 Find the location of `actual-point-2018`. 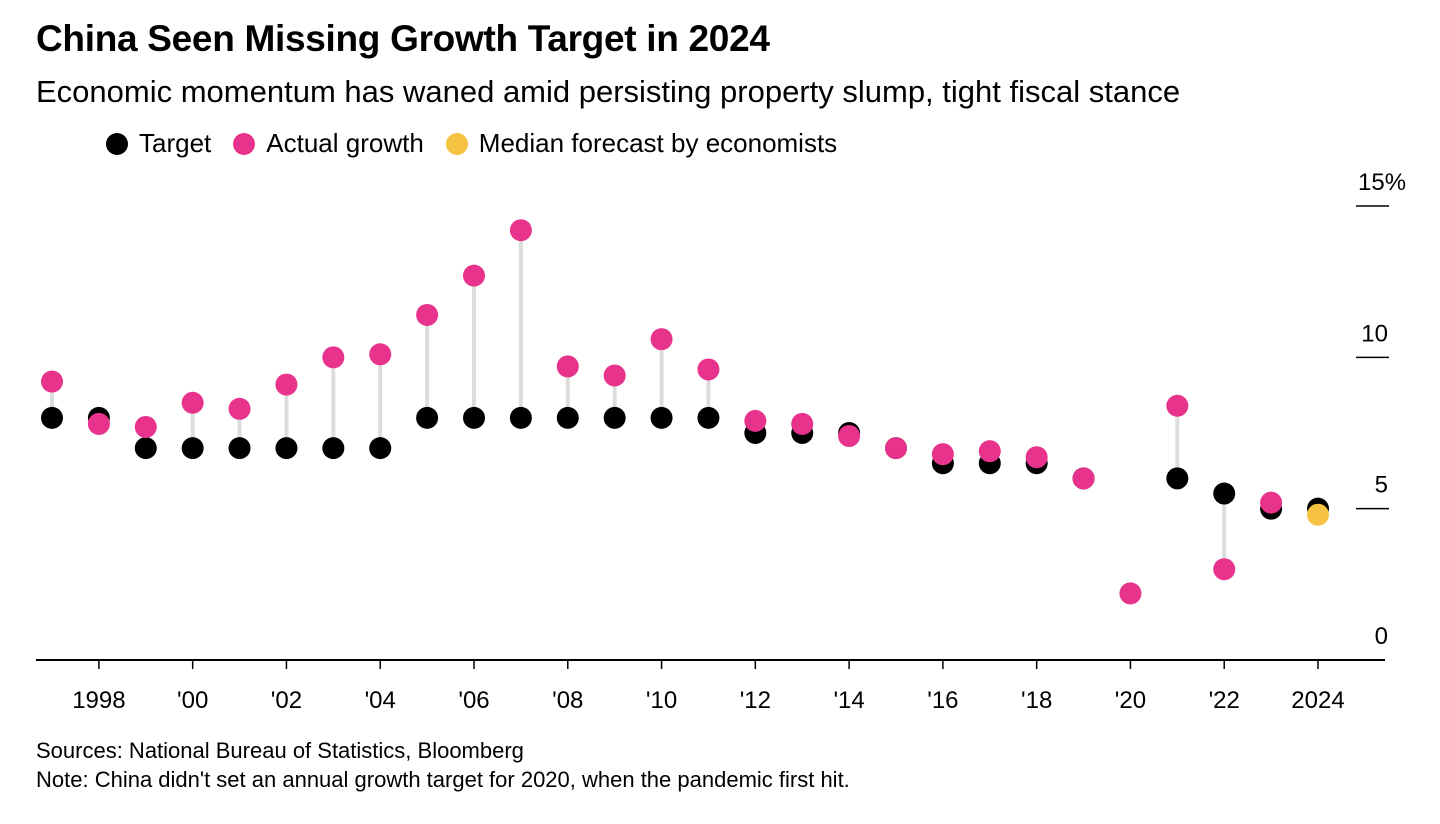

actual-point-2018 is located at coordinates (1036, 457).